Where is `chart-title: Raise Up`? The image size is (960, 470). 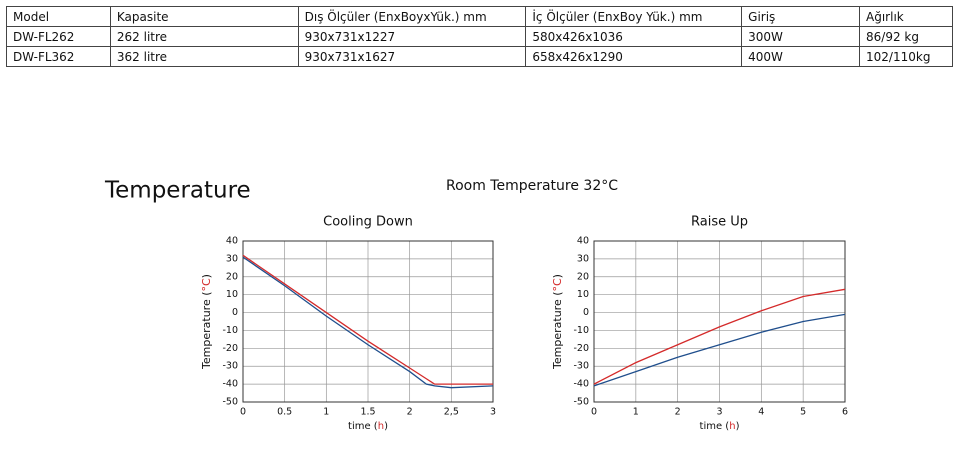
chart-title: Raise Up is located at coordinates (719, 222).